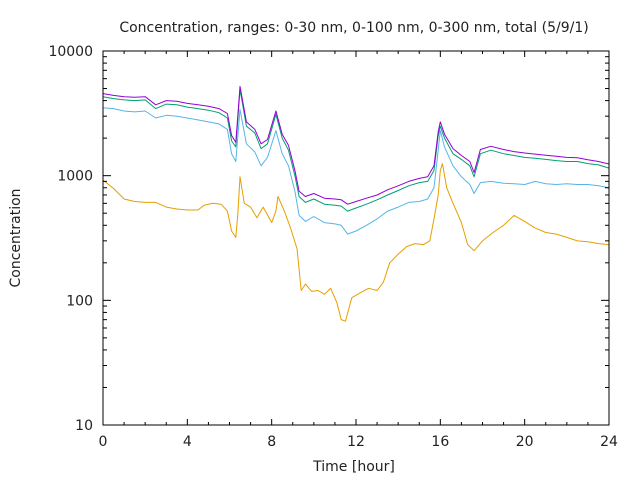 Image resolution: width=640 pixels, height=480 pixels. Describe the element at coordinates (353, 467) in the screenshot. I see `x-axis-label: Time [hour]` at that location.